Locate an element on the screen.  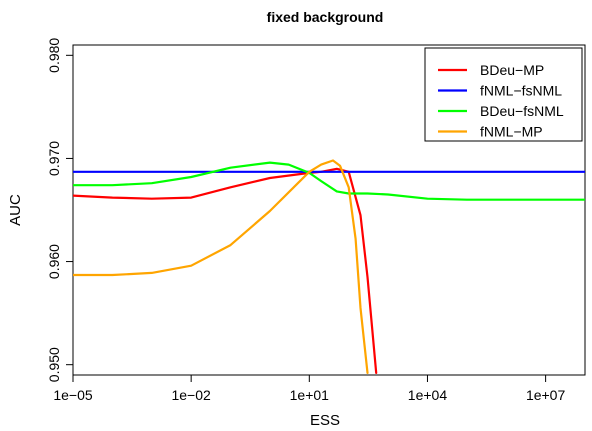
legend-label: fNML−MP is located at coordinates (511, 132).